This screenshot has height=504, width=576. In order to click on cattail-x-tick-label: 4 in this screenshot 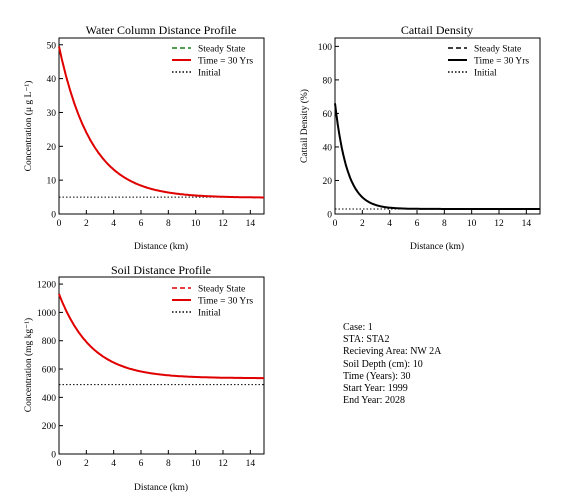, I will do `click(389, 224)`.